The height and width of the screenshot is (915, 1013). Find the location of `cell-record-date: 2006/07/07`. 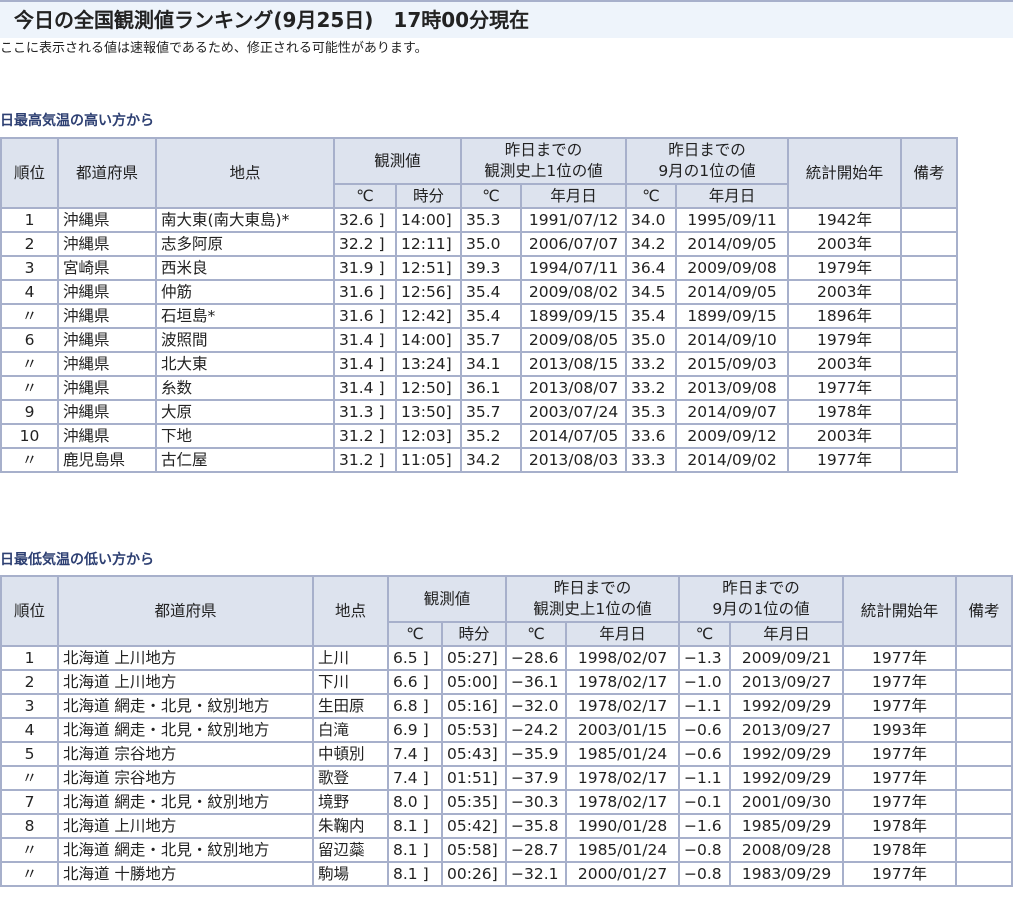

cell-record-date: 2006/07/07 is located at coordinates (574, 244).